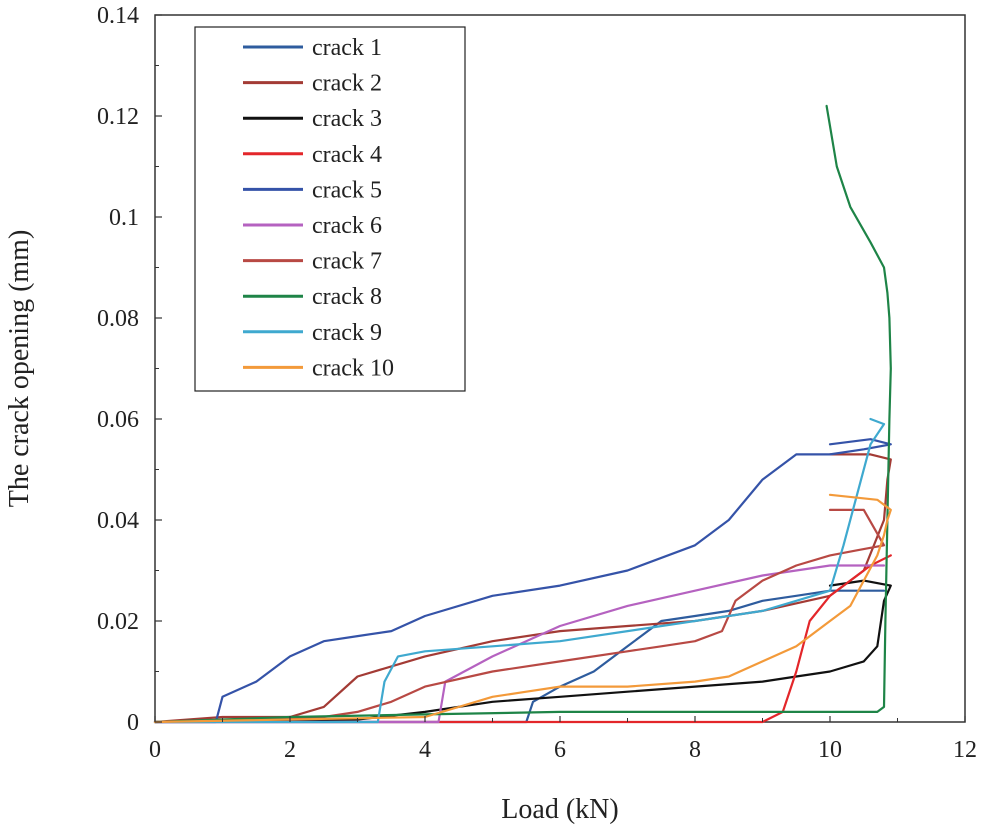 The height and width of the screenshot is (832, 985). What do you see at coordinates (560, 750) in the screenshot?
I see `x-tick-label: 6` at bounding box center [560, 750].